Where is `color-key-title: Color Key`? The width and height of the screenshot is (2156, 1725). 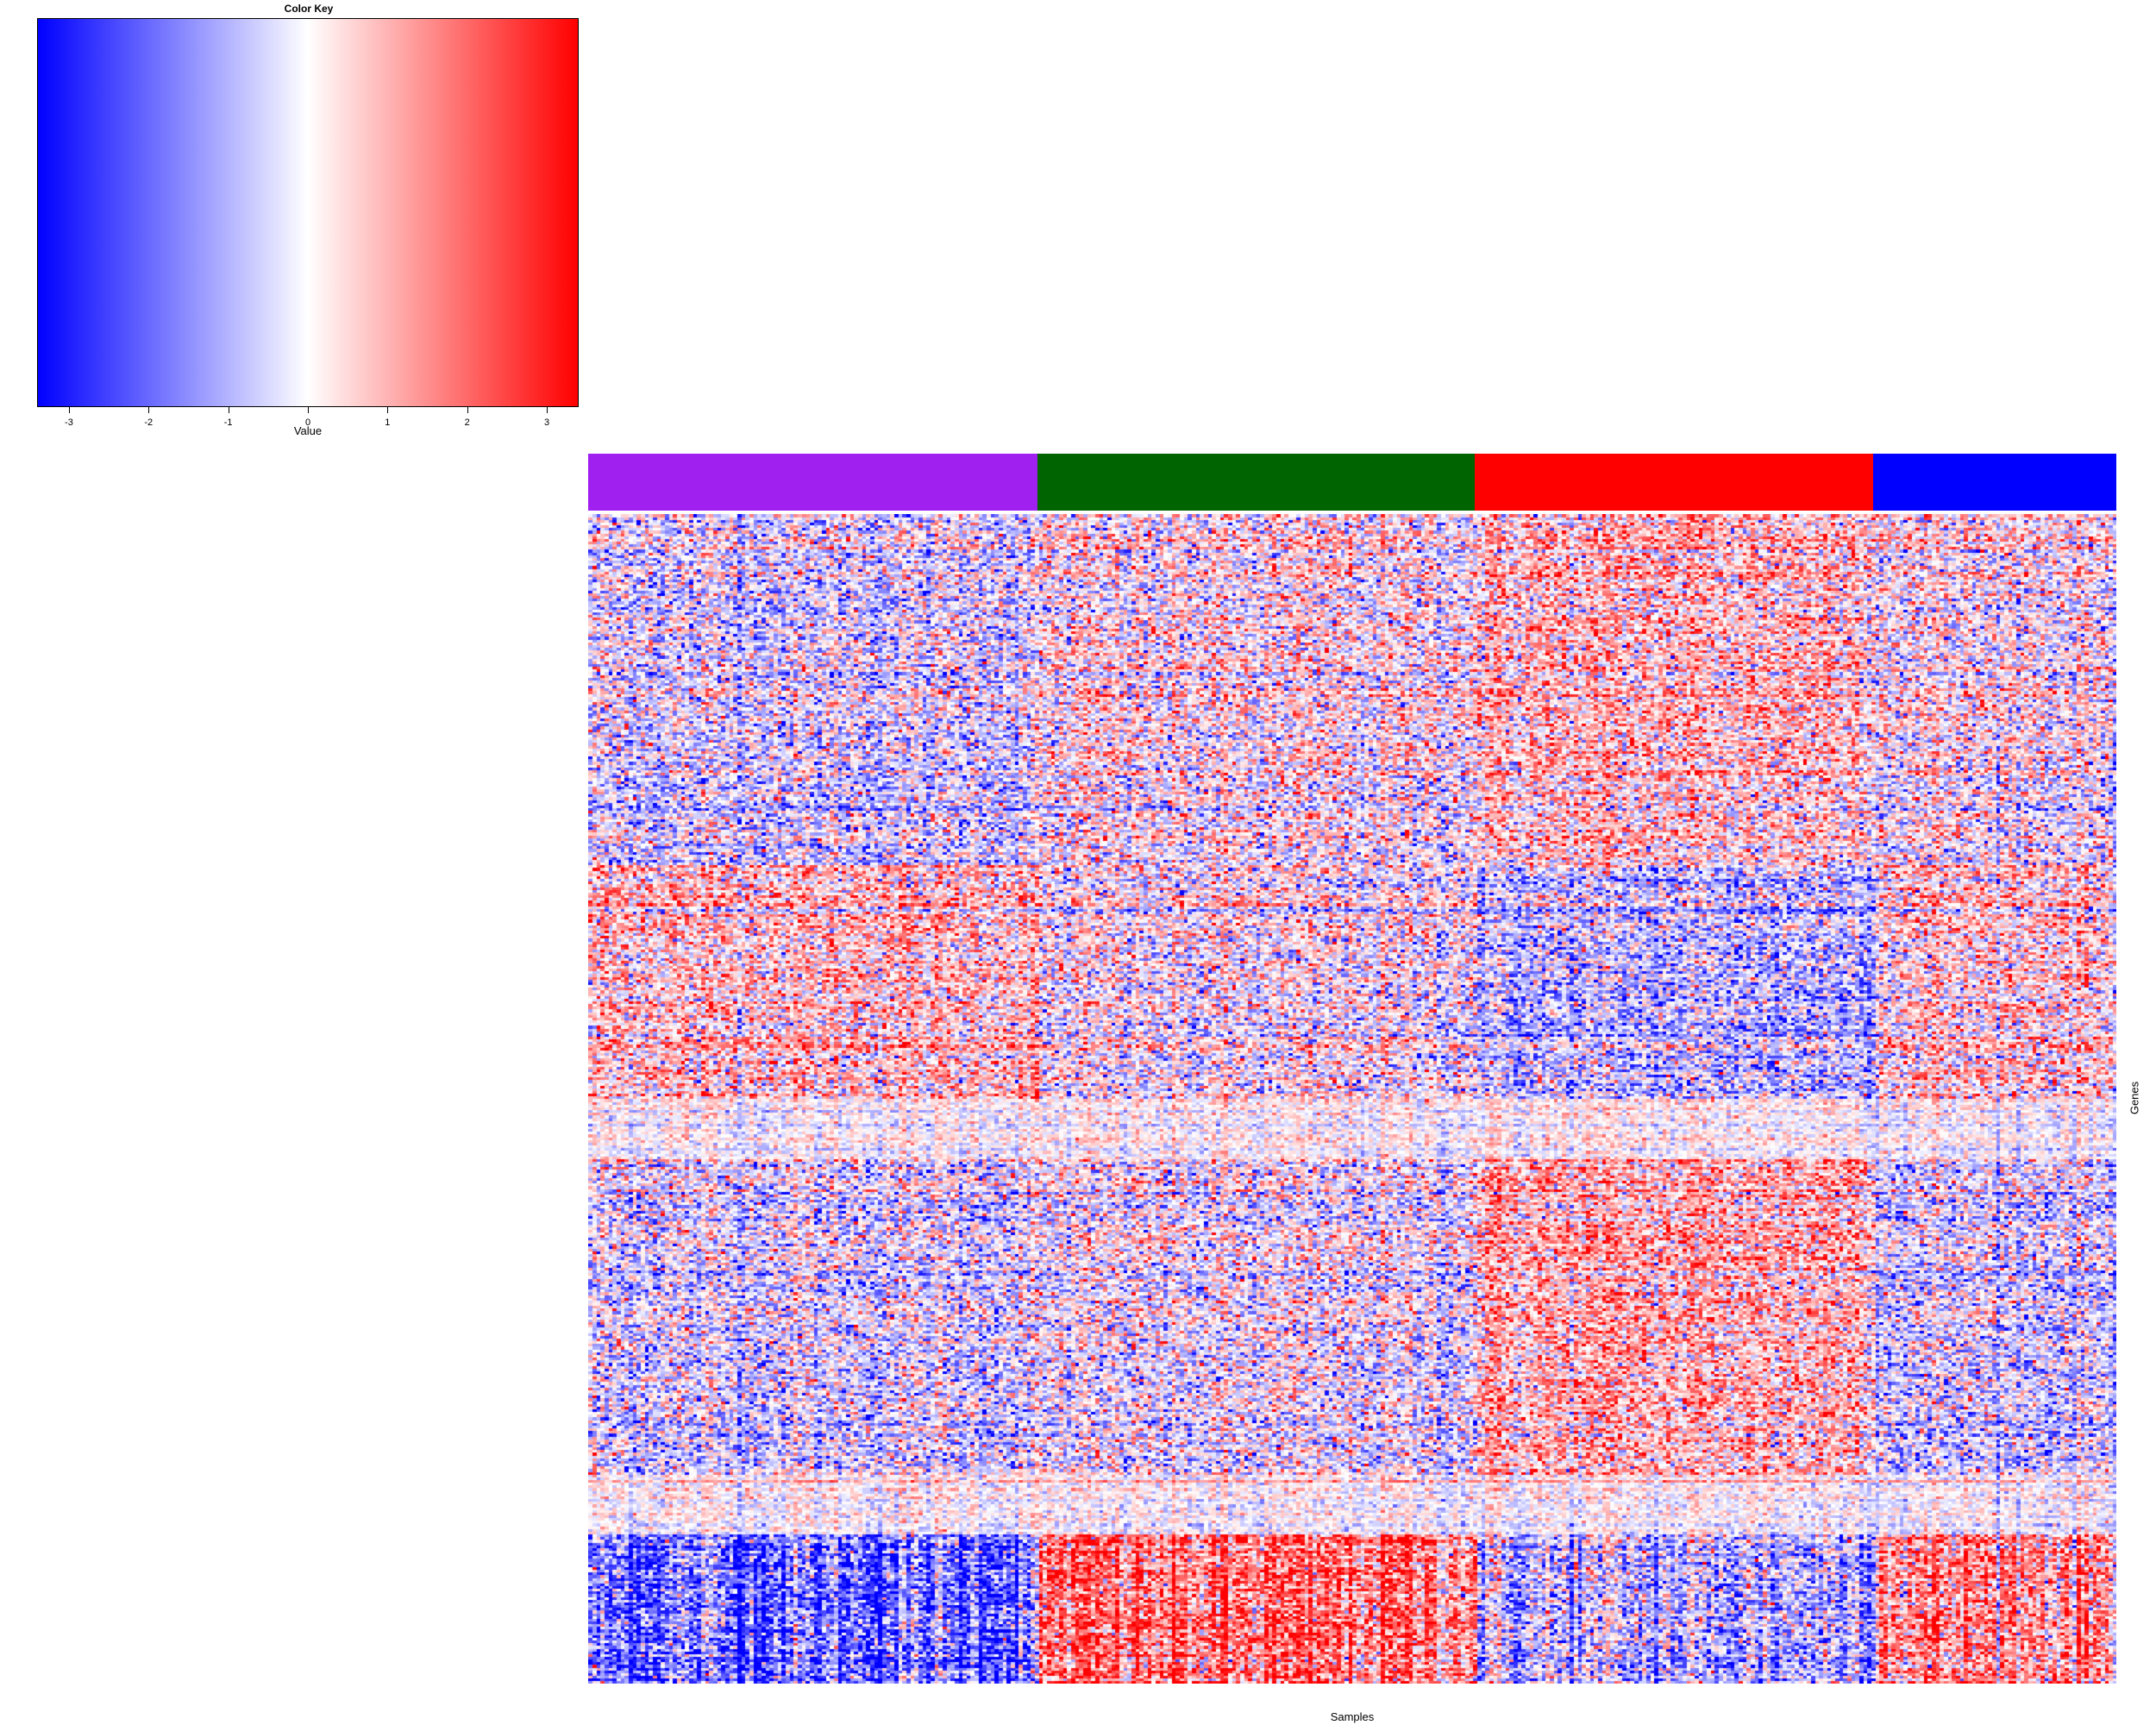
color-key-title: Color Key is located at coordinates (309, 9).